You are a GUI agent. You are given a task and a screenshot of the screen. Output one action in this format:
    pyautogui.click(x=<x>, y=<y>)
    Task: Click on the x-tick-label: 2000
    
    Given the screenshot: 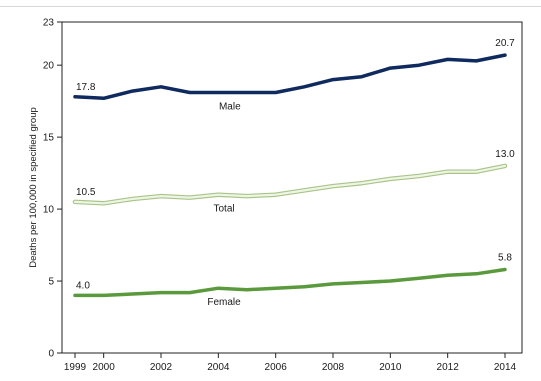 What is the action you would take?
    pyautogui.click(x=104, y=367)
    